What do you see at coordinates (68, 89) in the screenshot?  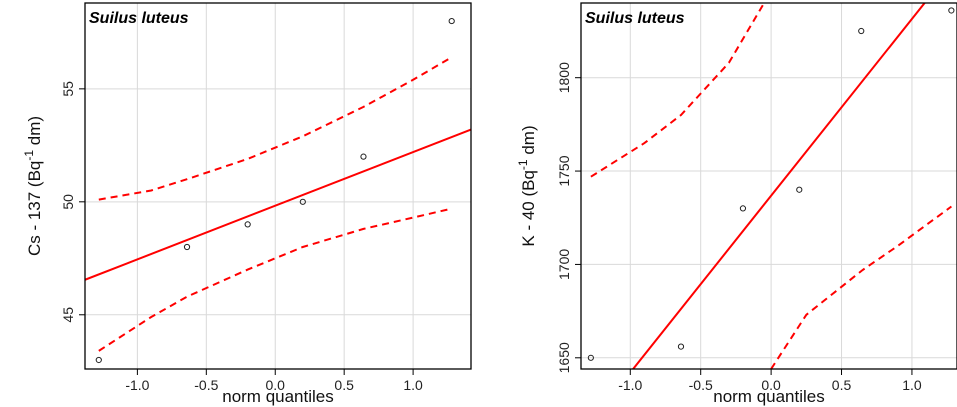 I see `y-tick-label: 55` at bounding box center [68, 89].